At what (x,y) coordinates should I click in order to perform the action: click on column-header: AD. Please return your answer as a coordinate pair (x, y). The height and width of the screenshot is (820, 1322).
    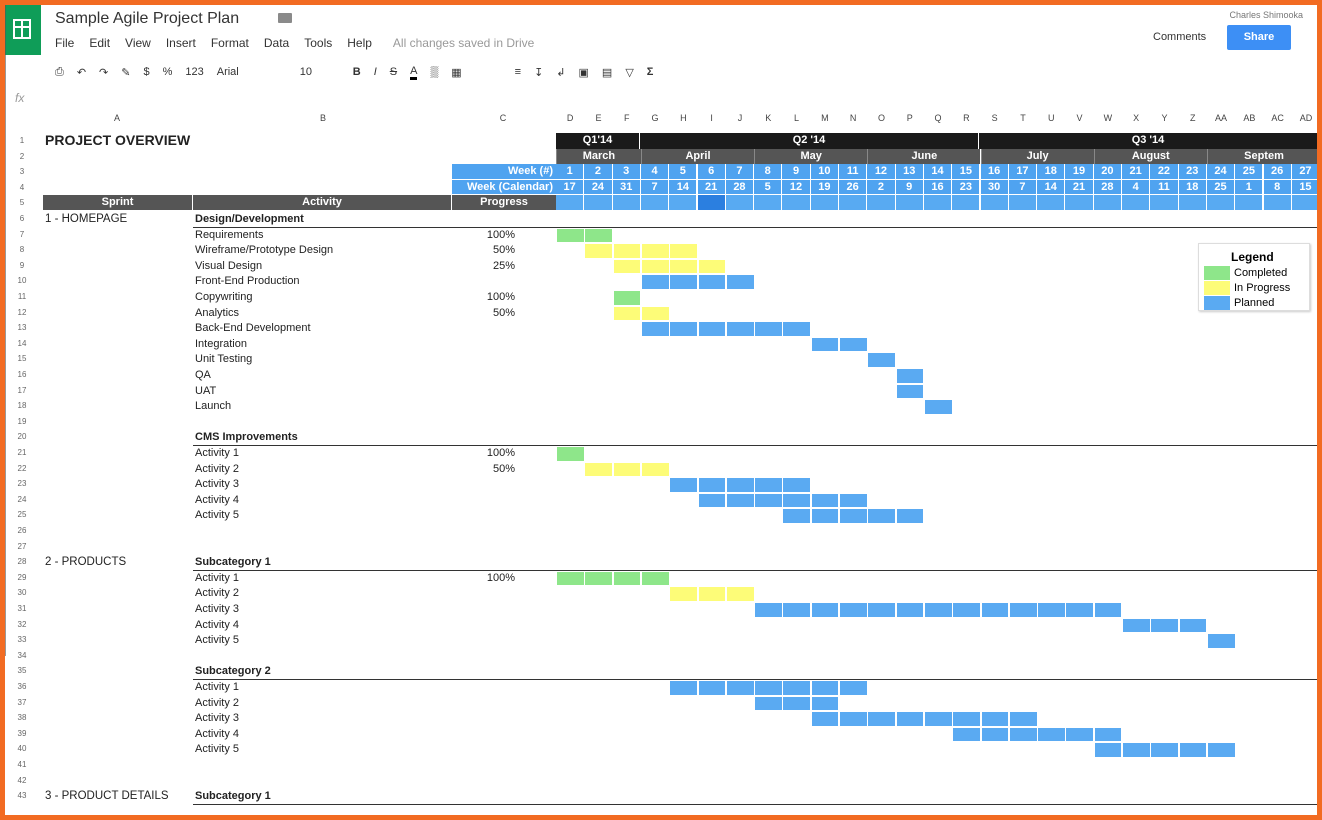
    Looking at the image, I should click on (1306, 118).